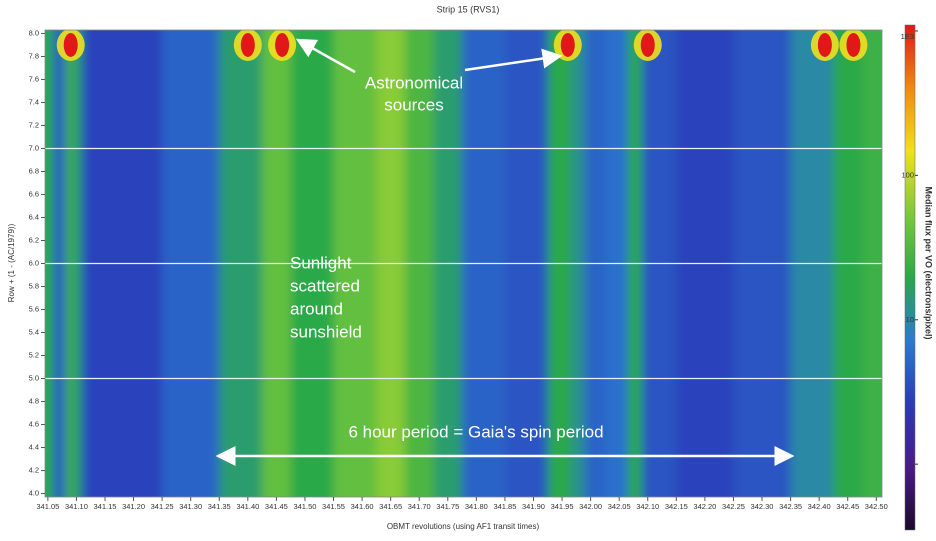 This screenshot has width=936, height=541. Describe the element at coordinates (105, 506) in the screenshot. I see `x-tick-label: 341.15` at that location.